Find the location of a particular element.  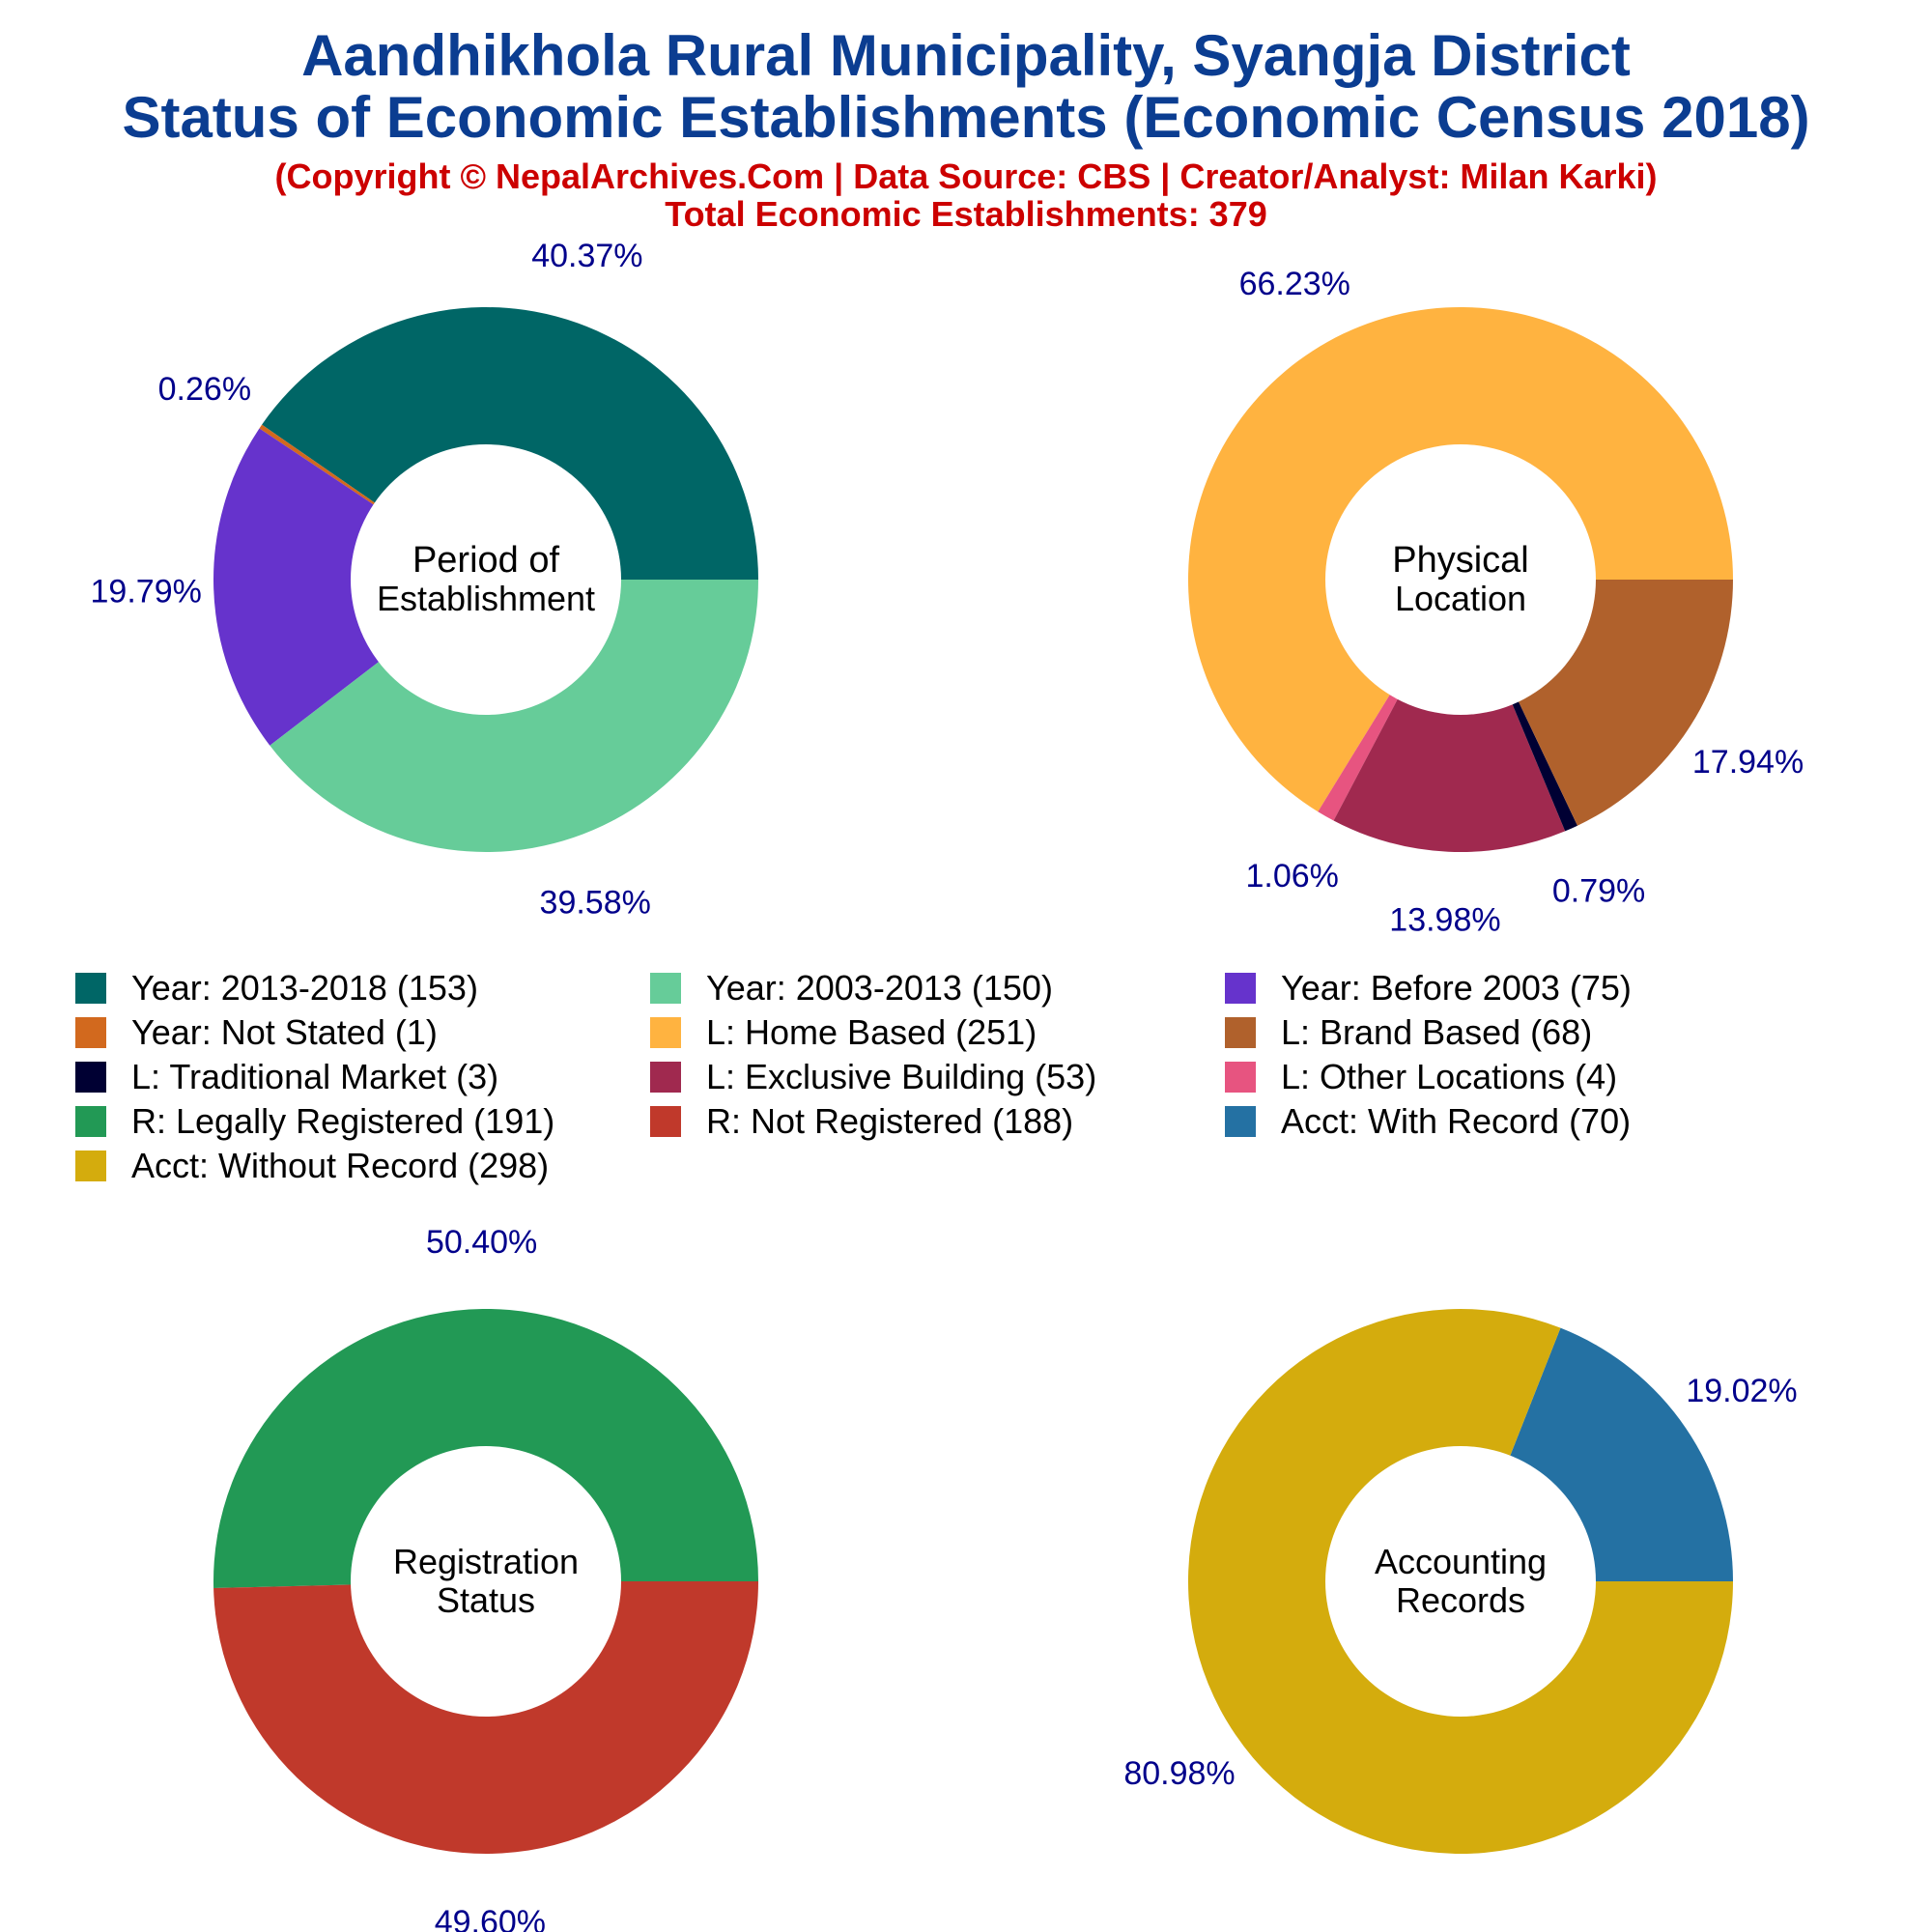

legend-item-r-not-registered-188: R: Not Registered (188) is located at coordinates (937, 1121).